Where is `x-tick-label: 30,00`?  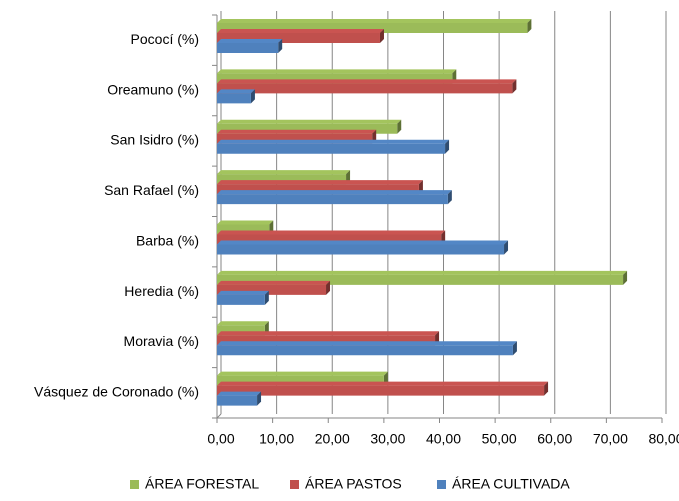 x-tick-label: 30,00 is located at coordinates (387, 439).